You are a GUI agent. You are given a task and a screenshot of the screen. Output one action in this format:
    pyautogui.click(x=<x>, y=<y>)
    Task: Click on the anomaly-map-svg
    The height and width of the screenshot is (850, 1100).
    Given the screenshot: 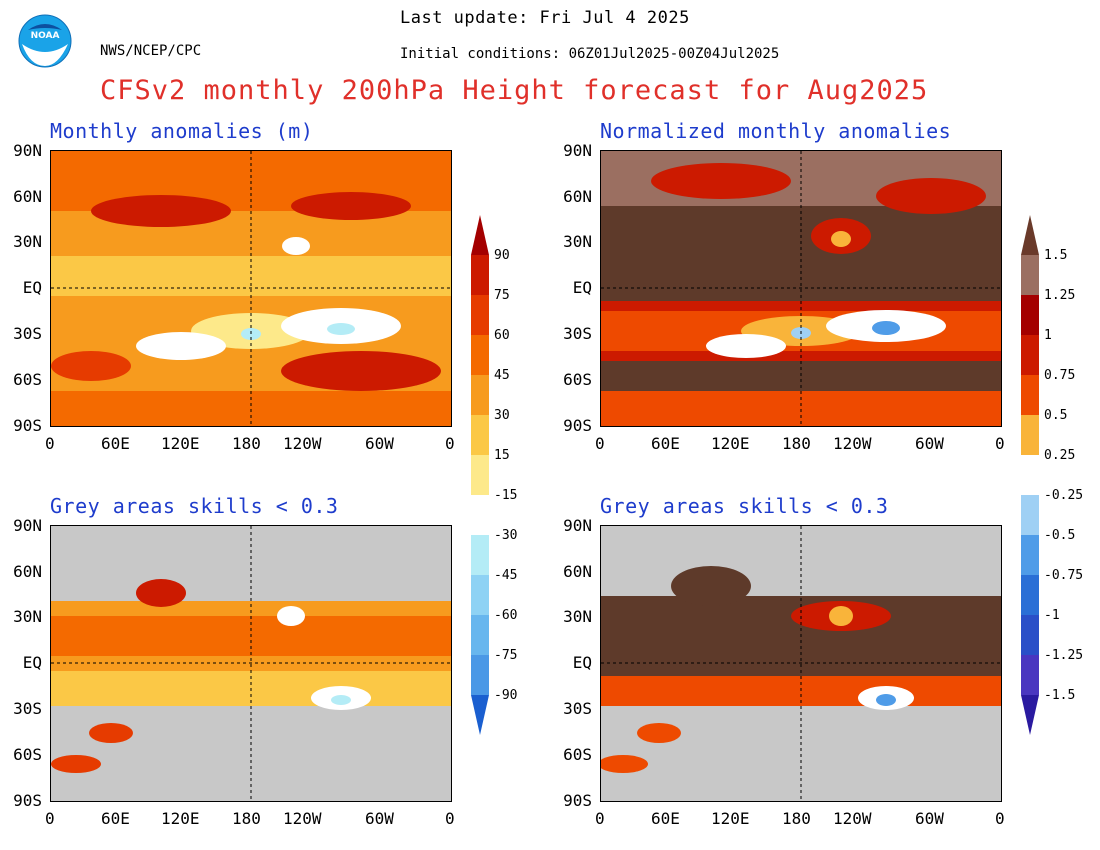 What is the action you would take?
    pyautogui.click(x=251, y=288)
    